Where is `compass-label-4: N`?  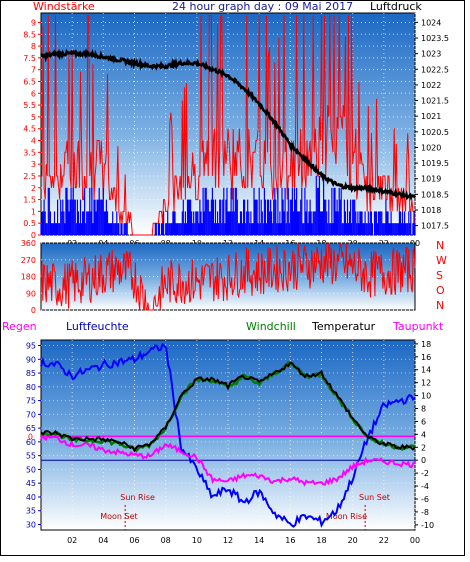
compass-label-4: N is located at coordinates (440, 305).